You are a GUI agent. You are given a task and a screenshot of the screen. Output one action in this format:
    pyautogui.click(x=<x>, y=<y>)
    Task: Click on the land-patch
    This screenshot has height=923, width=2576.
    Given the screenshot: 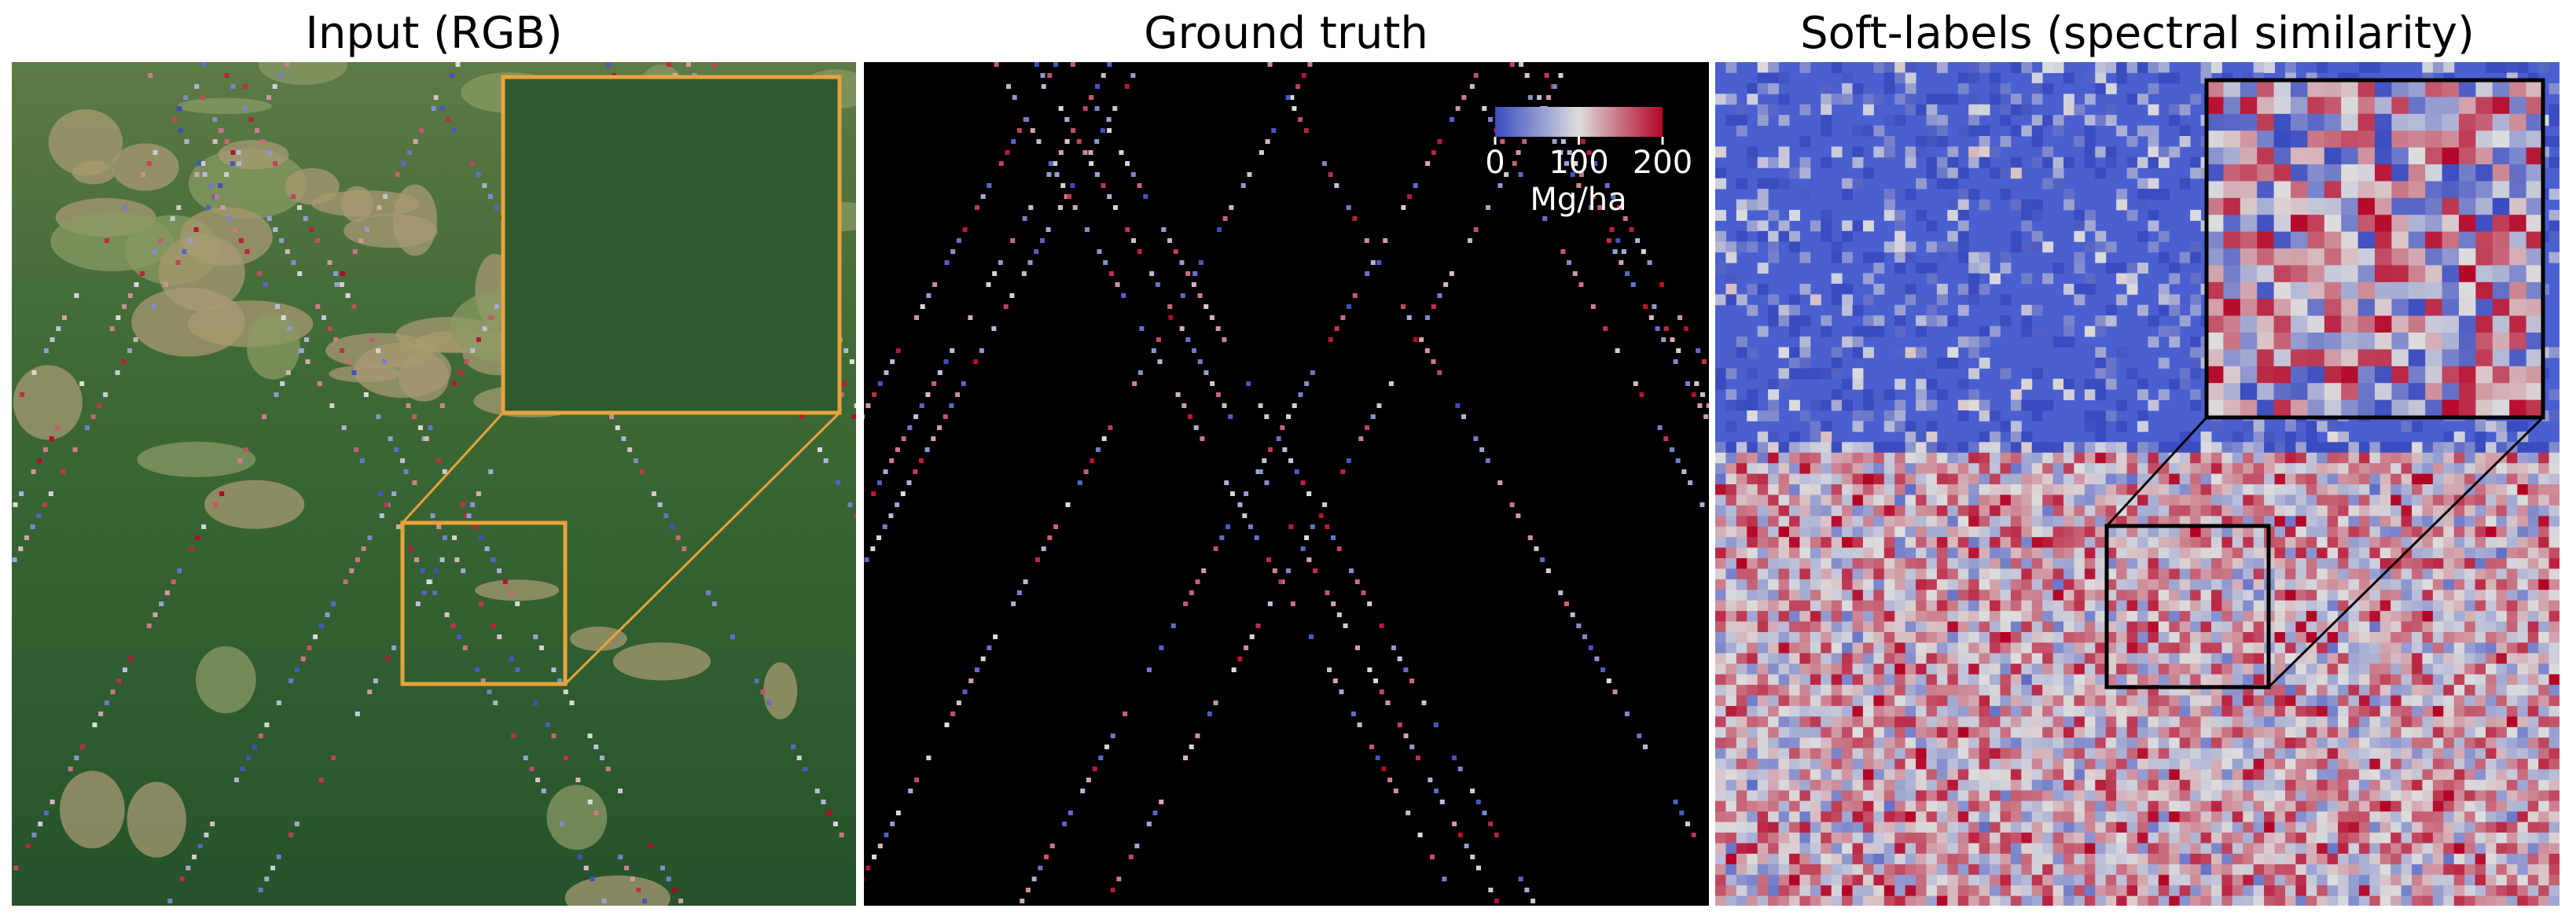 What is the action you would take?
    pyautogui.click(x=356, y=204)
    